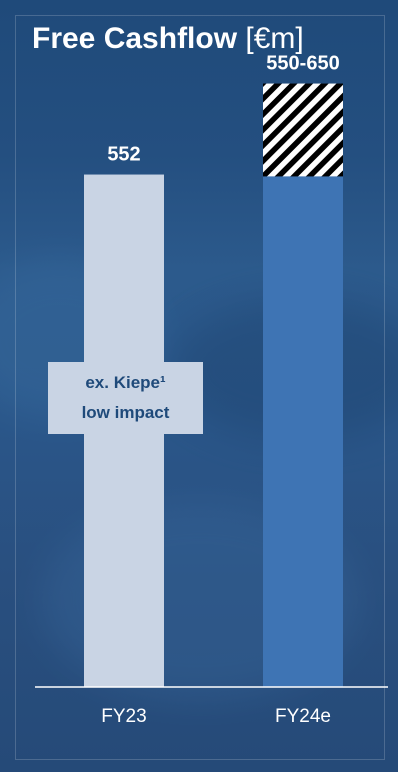  I want to click on data-label-fy23: 552, so click(123, 155).